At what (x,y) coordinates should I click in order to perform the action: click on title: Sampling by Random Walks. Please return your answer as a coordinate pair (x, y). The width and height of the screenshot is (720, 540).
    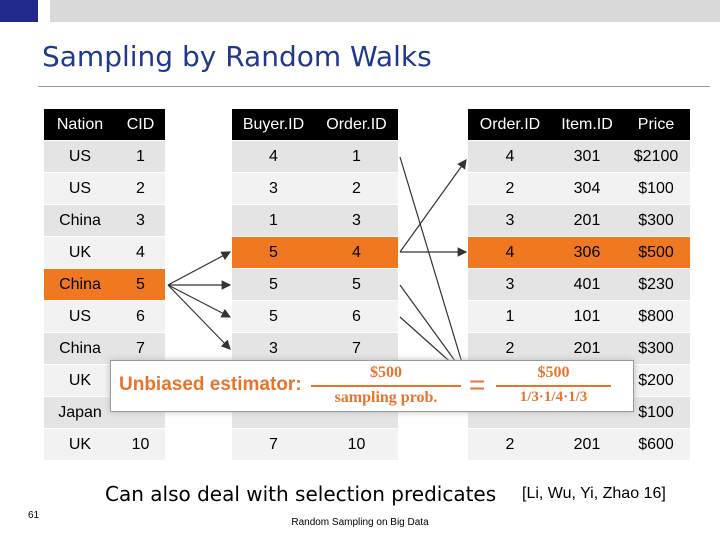
    Looking at the image, I should click on (237, 56).